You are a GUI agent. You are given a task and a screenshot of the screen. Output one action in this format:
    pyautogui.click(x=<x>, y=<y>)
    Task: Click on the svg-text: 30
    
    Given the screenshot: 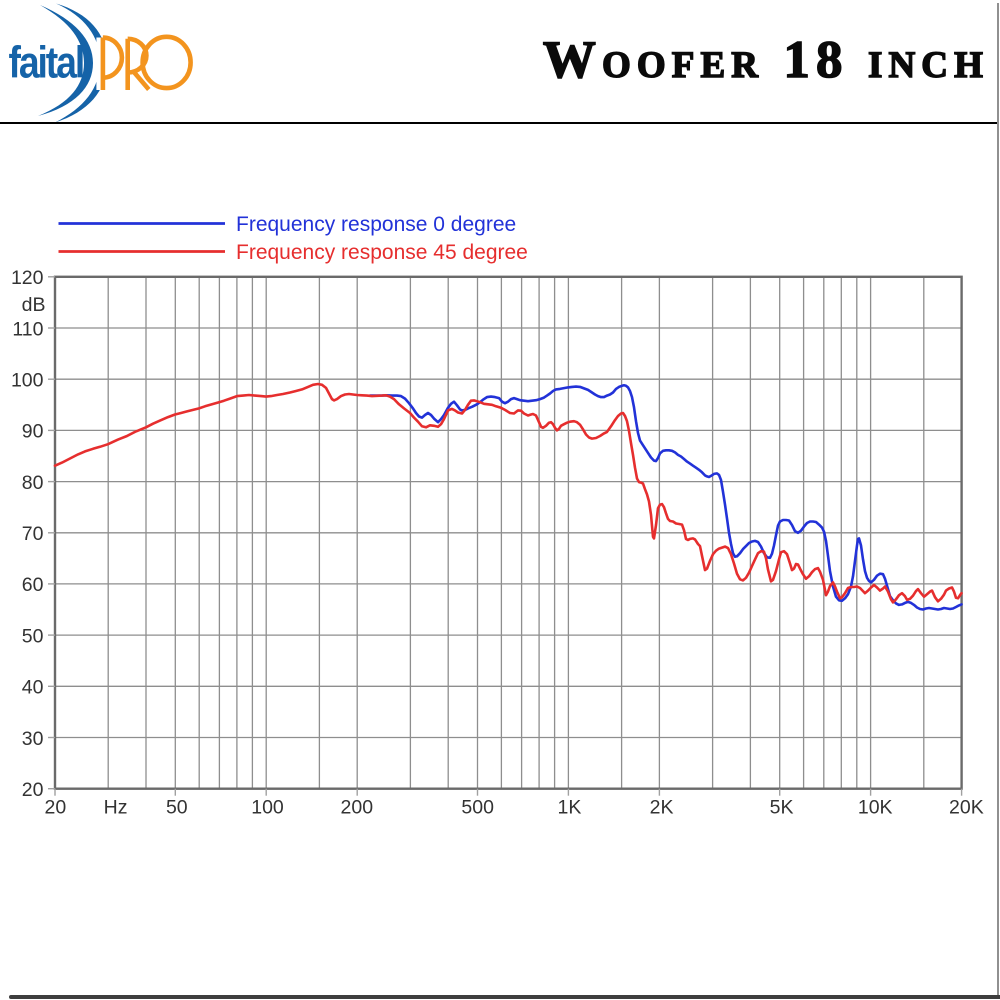 What is the action you would take?
    pyautogui.click(x=33, y=739)
    